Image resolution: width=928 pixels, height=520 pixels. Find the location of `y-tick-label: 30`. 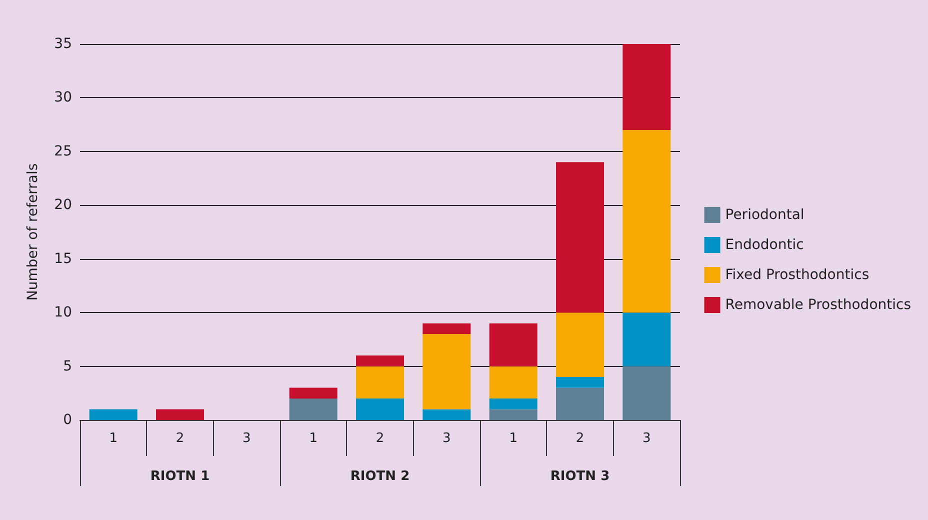

y-tick-label: 30 is located at coordinates (63, 98).